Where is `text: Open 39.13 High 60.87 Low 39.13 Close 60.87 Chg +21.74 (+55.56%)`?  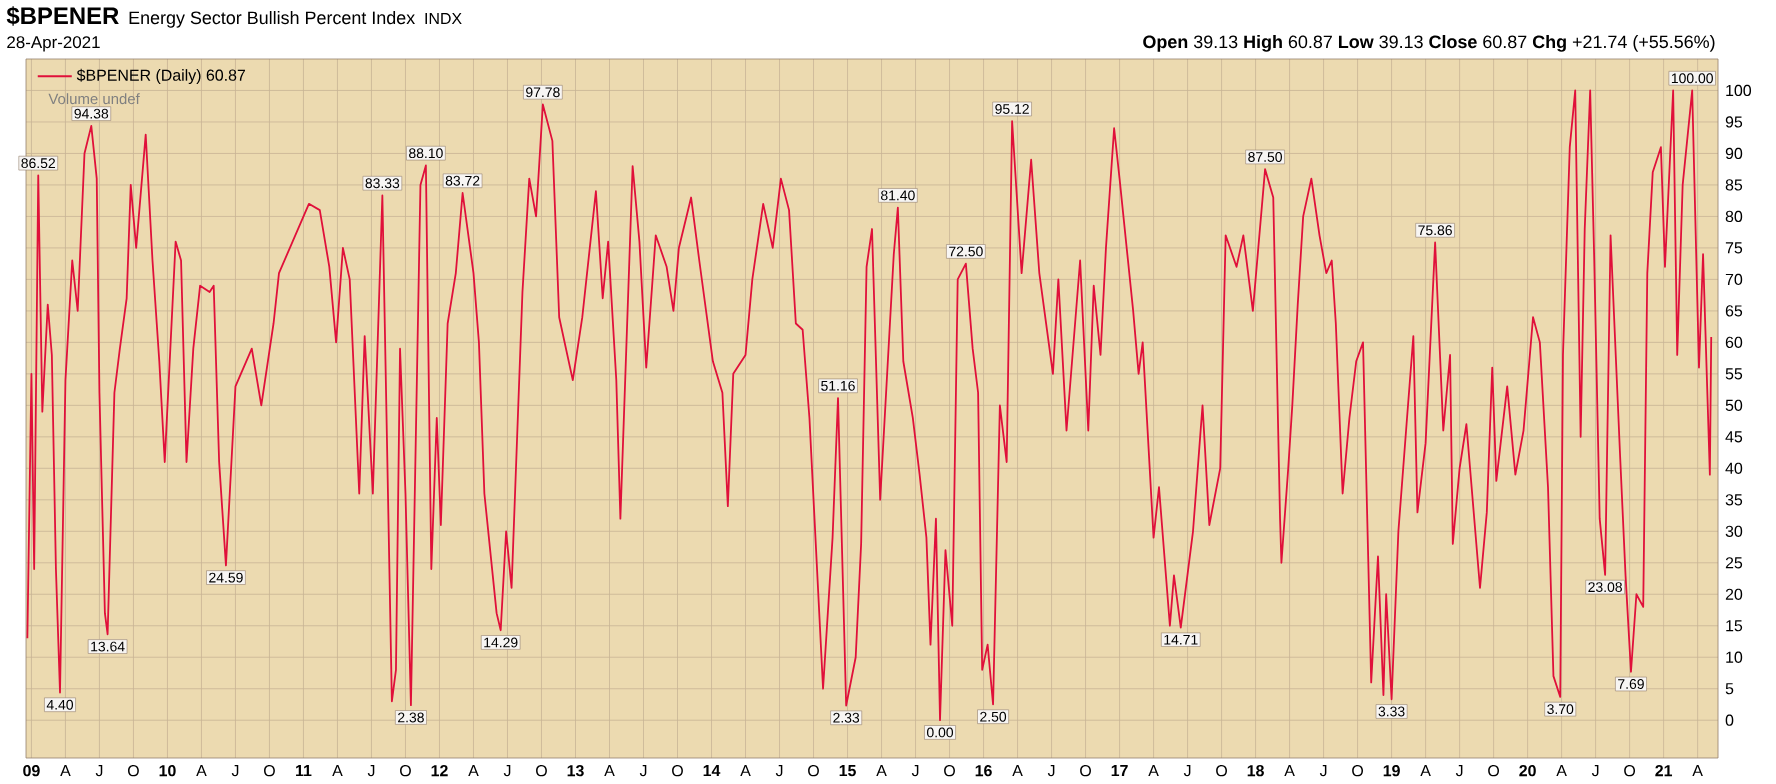
text: Open 39.13 High 60.87 Low 39.13 Close 60.87 Chg +21.74 (+55.56%) is located at coordinates (1429, 43).